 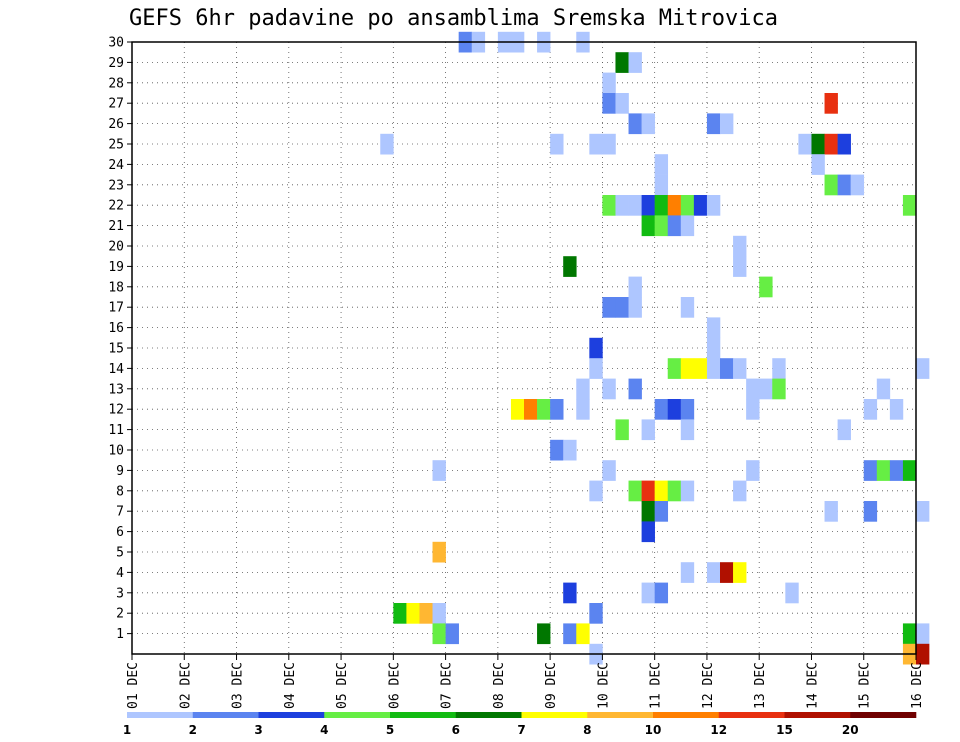 I want to click on y-tick-label: 11, so click(x=116, y=430).